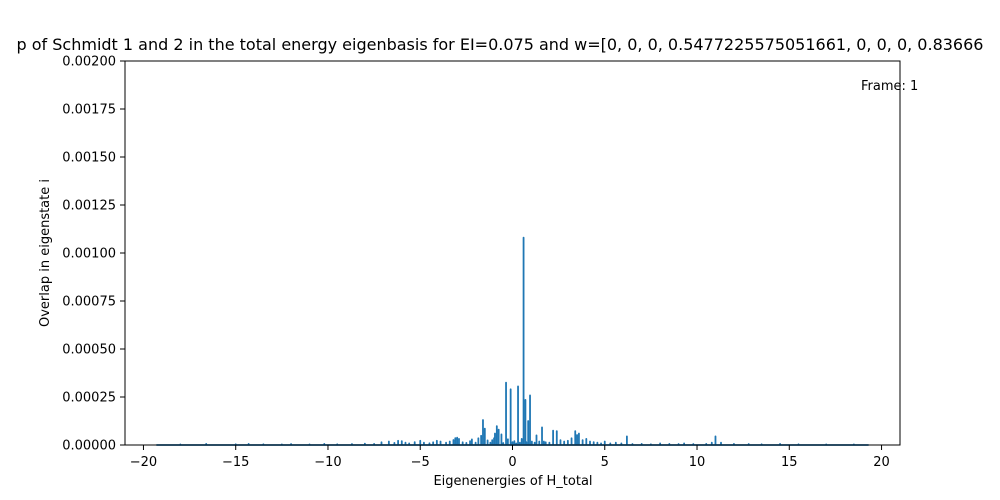  I want to click on x-tick-label: 0, so click(512, 462).